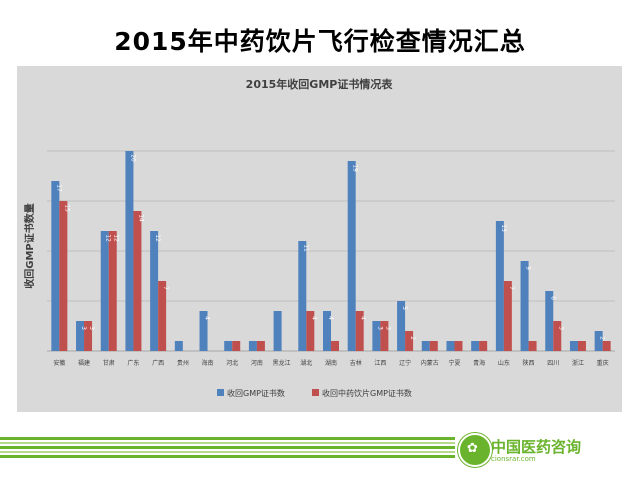 This screenshot has width=640, height=480. I want to click on legend-label-series2: 收回中药饮片GMP证书数, so click(367, 393).